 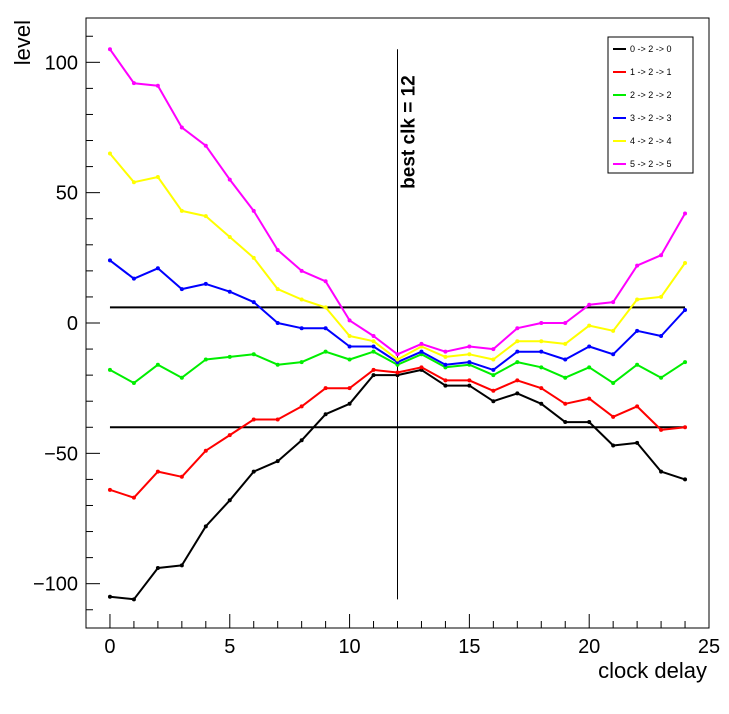 What do you see at coordinates (651, 141) in the screenshot?
I see `legend-label: 4 -> 2 -> 4` at bounding box center [651, 141].